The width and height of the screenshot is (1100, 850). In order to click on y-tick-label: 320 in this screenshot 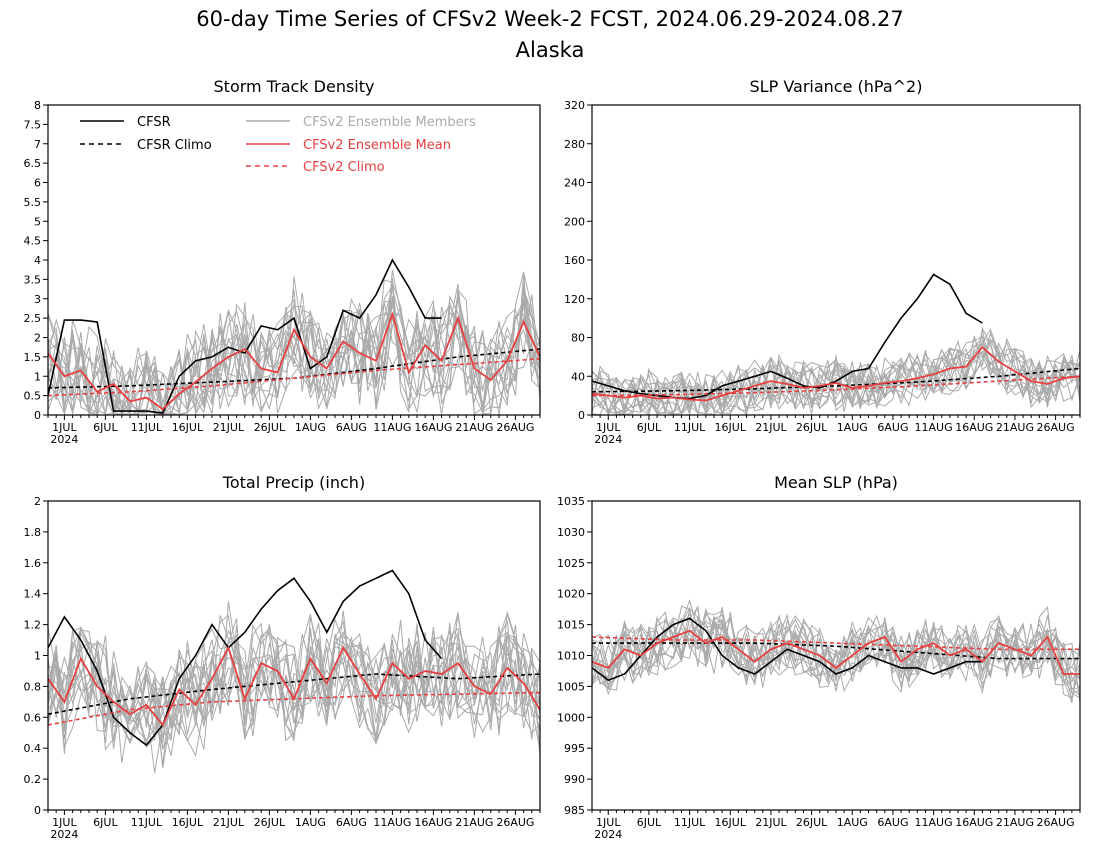, I will do `click(574, 105)`.